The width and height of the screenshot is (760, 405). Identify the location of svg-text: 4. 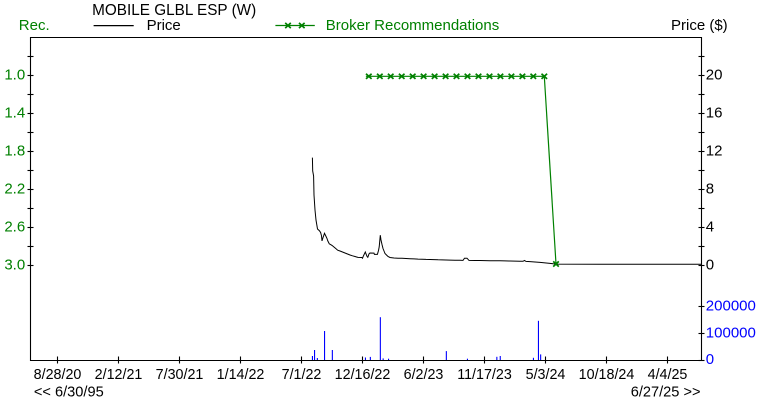
(710, 226).